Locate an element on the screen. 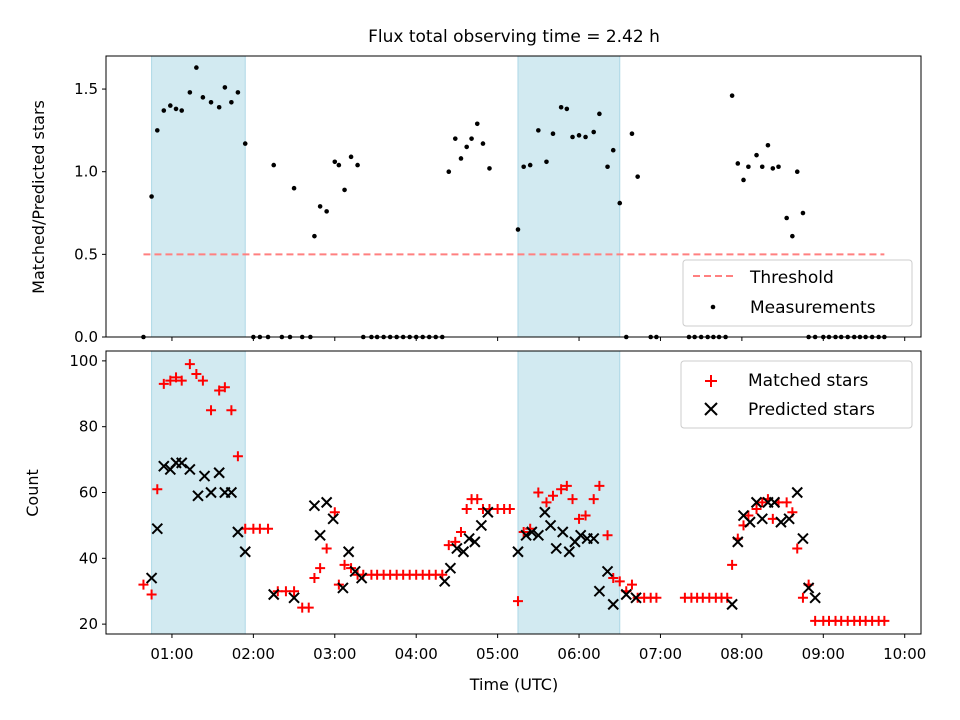  legend-measurements-swatch is located at coordinates (713, 307).